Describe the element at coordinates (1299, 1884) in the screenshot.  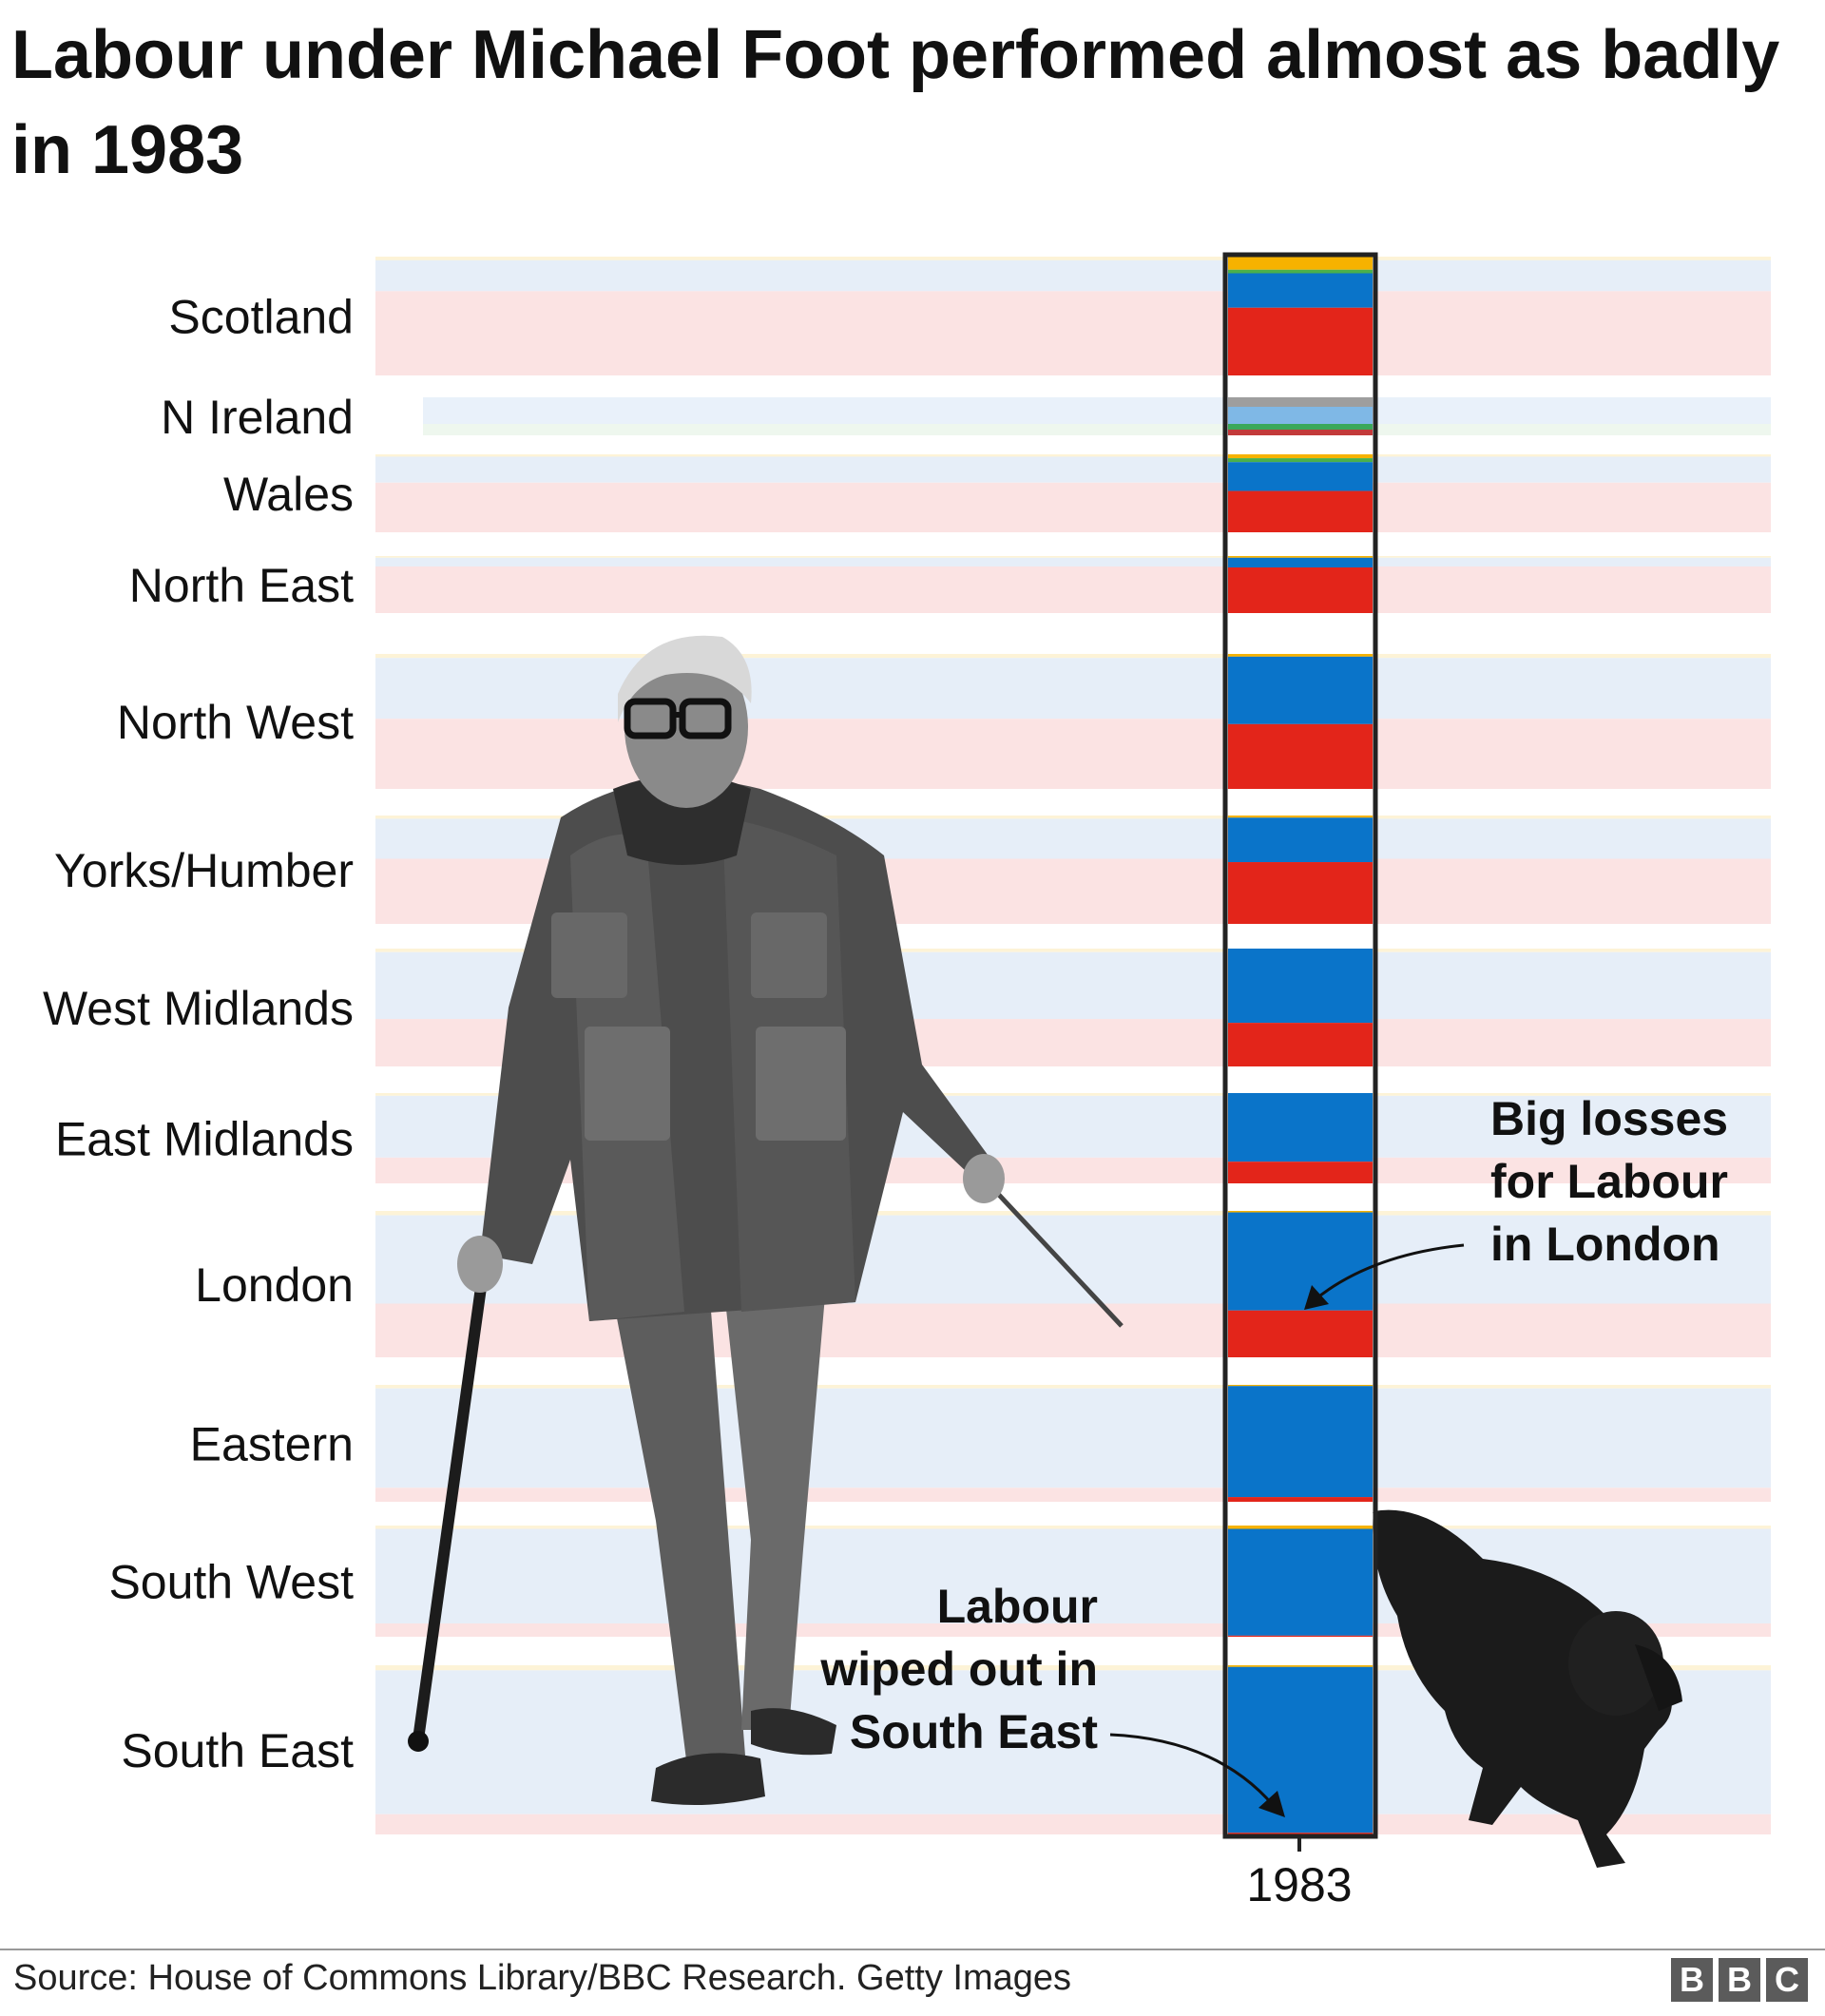
I see `x-tick-label: 1983` at that location.